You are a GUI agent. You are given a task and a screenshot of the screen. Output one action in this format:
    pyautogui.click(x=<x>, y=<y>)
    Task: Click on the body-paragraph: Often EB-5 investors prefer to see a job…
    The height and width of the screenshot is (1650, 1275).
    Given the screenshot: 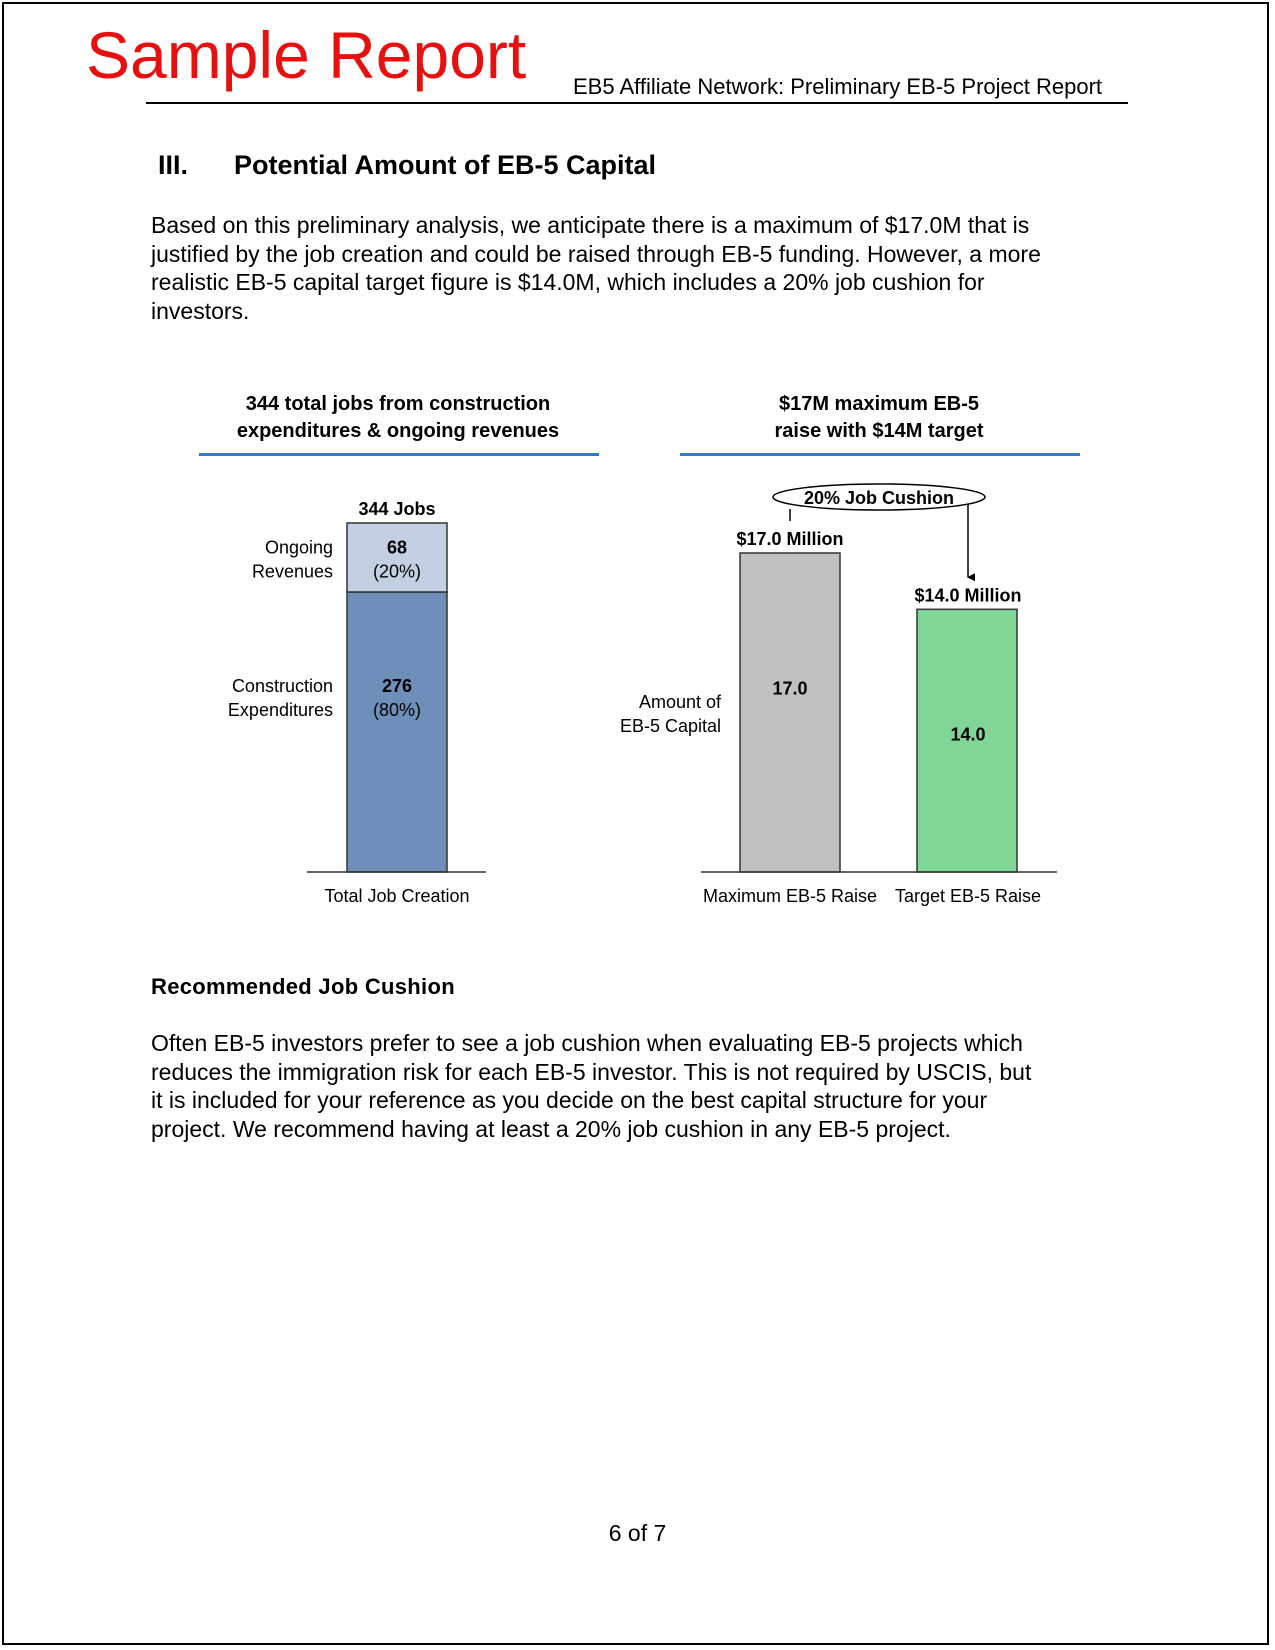 What is the action you would take?
    pyautogui.click(x=646, y=1086)
    